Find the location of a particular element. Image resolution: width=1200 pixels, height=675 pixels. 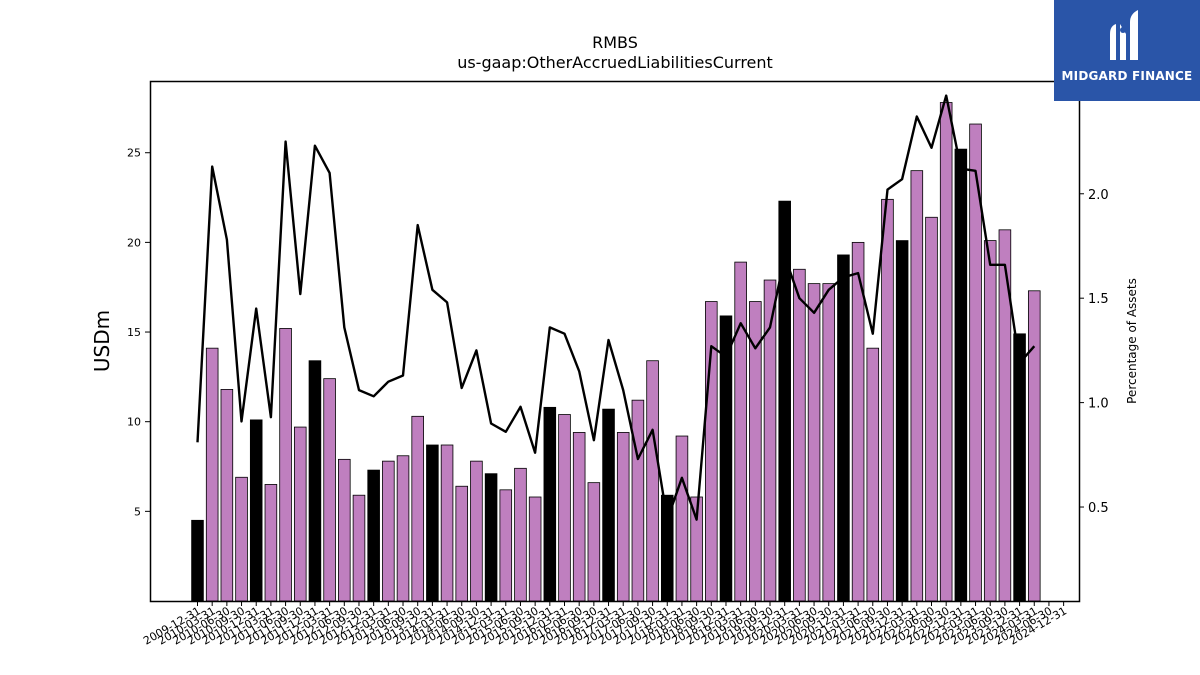

y-tick-label: 20 is located at coordinates (134, 242).